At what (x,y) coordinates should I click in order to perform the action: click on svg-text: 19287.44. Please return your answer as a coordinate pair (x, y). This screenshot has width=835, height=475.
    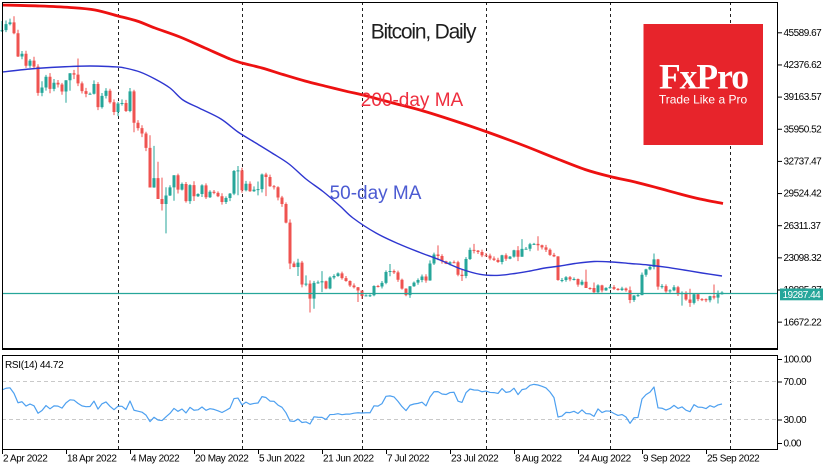
    Looking at the image, I should click on (802, 295).